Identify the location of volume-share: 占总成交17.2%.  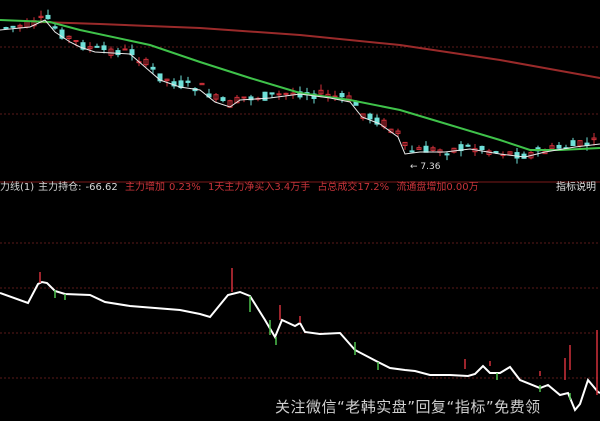
(353, 187).